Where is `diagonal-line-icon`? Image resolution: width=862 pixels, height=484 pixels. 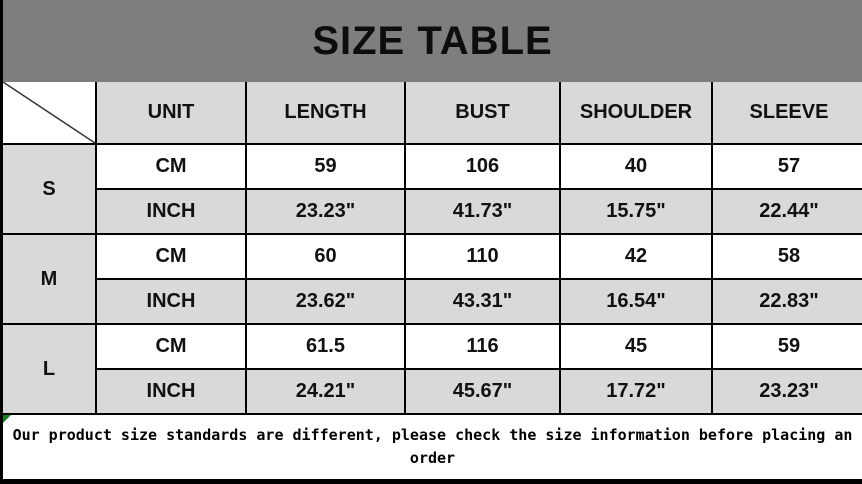
diagonal-line-icon is located at coordinates (49, 112).